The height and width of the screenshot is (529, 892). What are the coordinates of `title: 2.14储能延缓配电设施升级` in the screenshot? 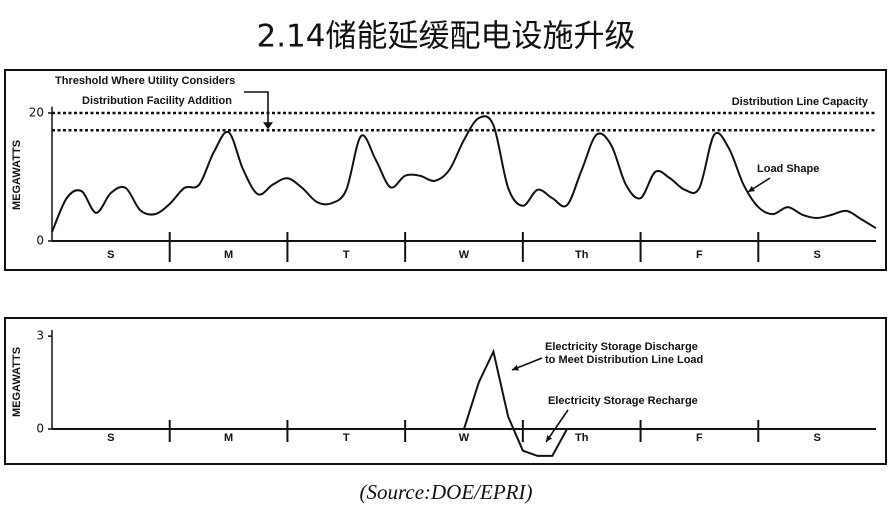 It's located at (445, 37).